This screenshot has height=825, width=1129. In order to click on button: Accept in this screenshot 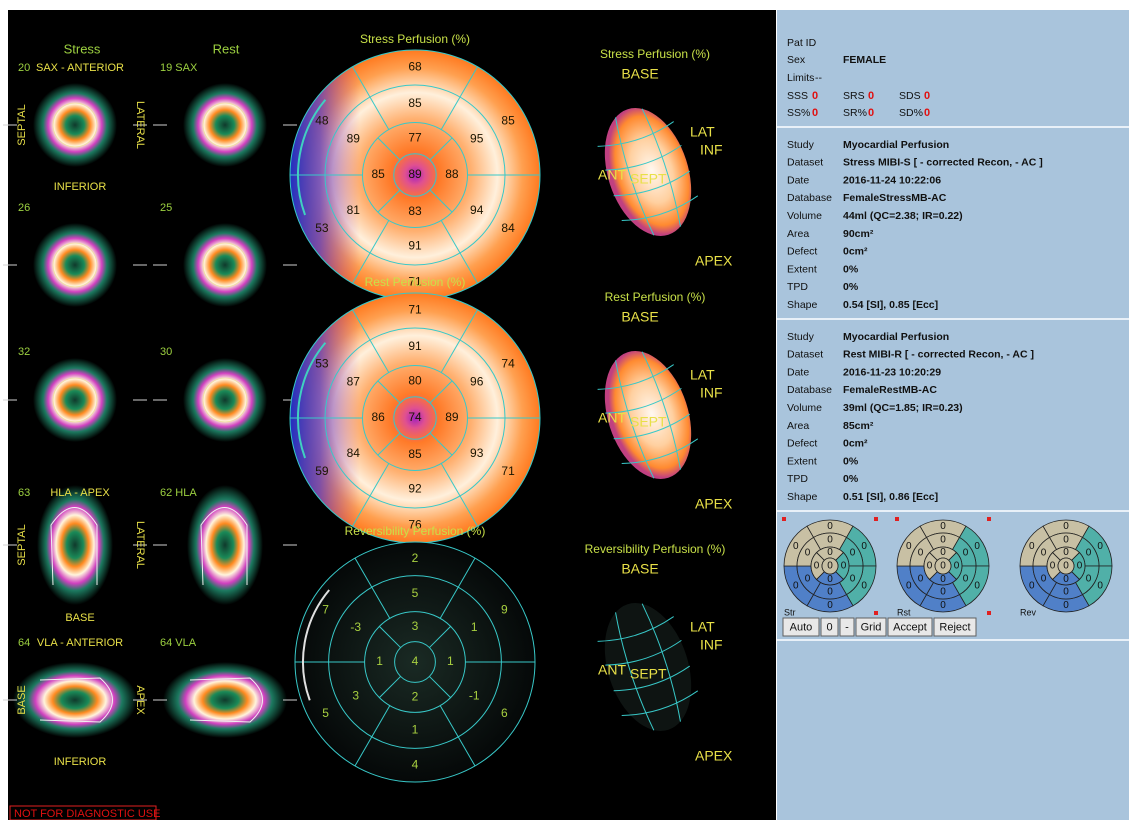, I will do `click(910, 627)`.